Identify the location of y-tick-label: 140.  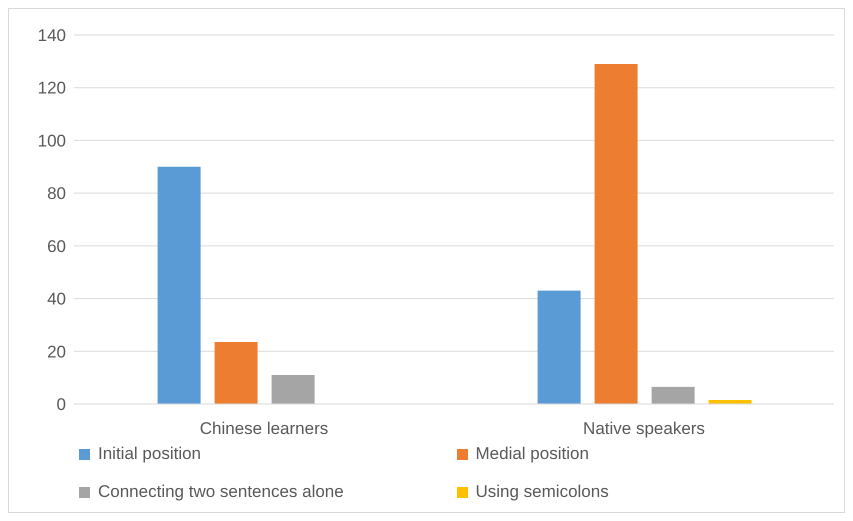
(52, 36).